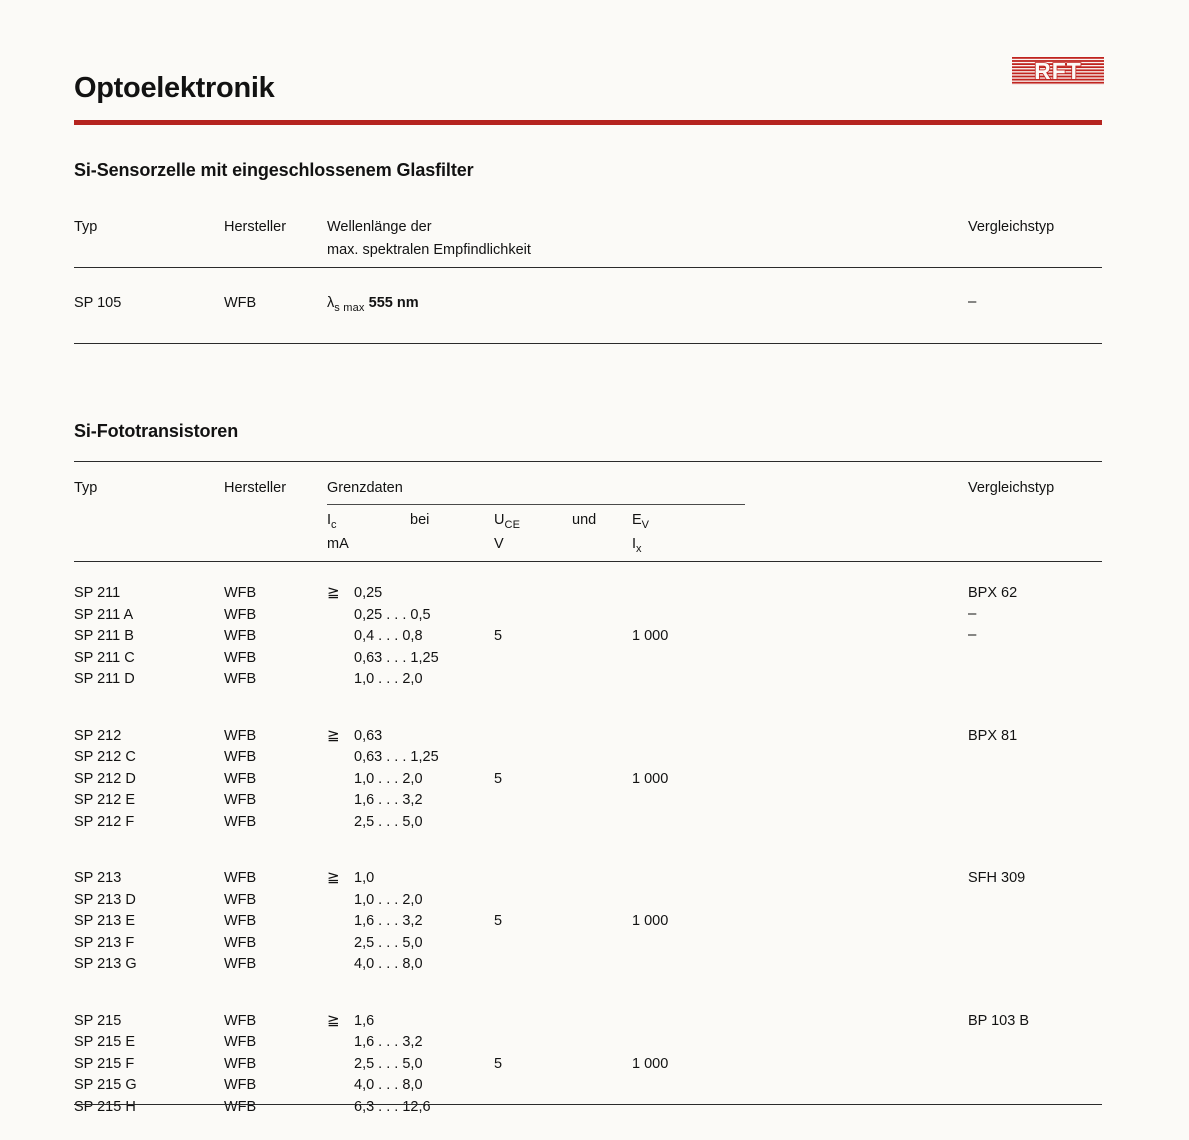 The width and height of the screenshot is (1189, 1140). I want to click on table1-row-wellenlaenge: λs max 555 nm, so click(373, 305).